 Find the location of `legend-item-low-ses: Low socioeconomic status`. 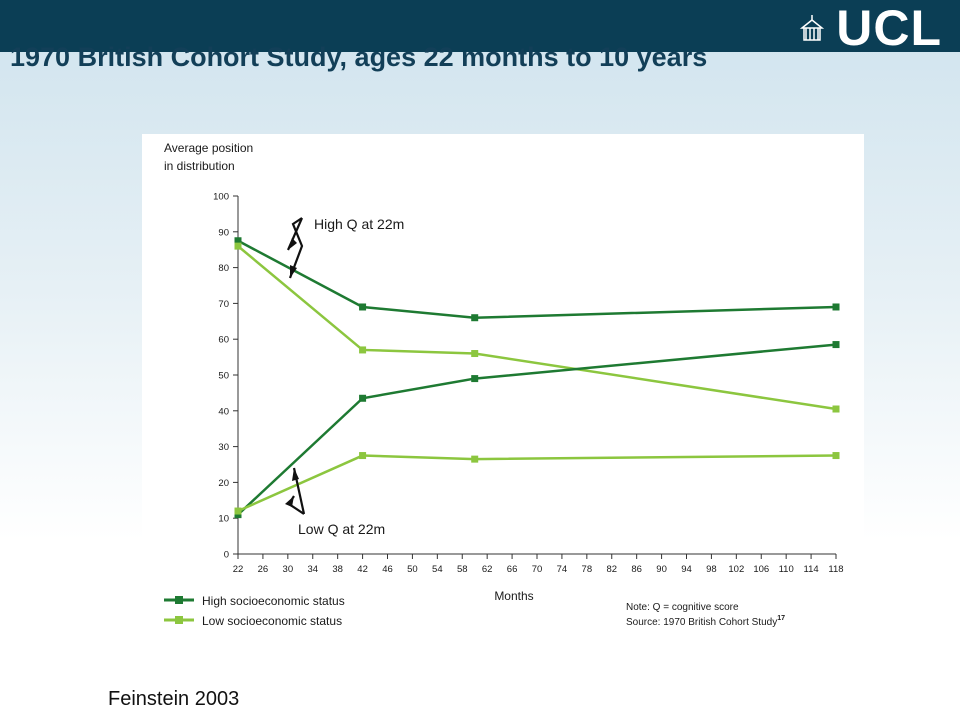

legend-item-low-ses: Low socioeconomic status is located at coordinates (253, 621).